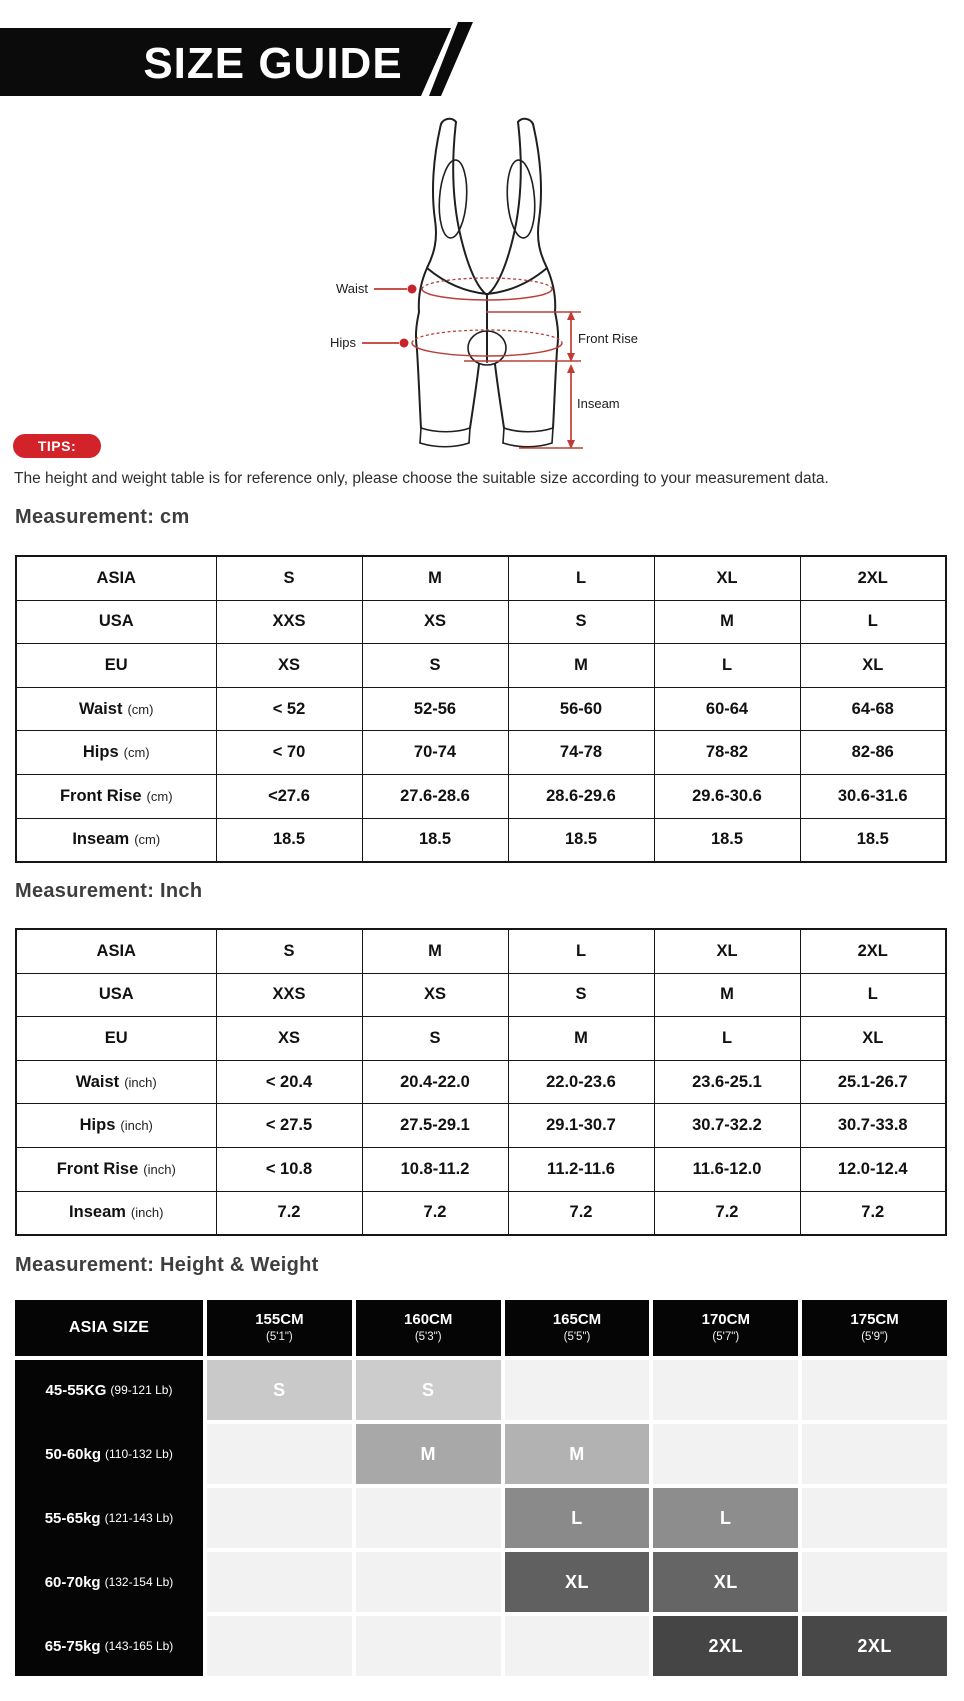  Describe the element at coordinates (116, 1169) in the screenshot. I see `row-header: Front Rise (inch)` at that location.